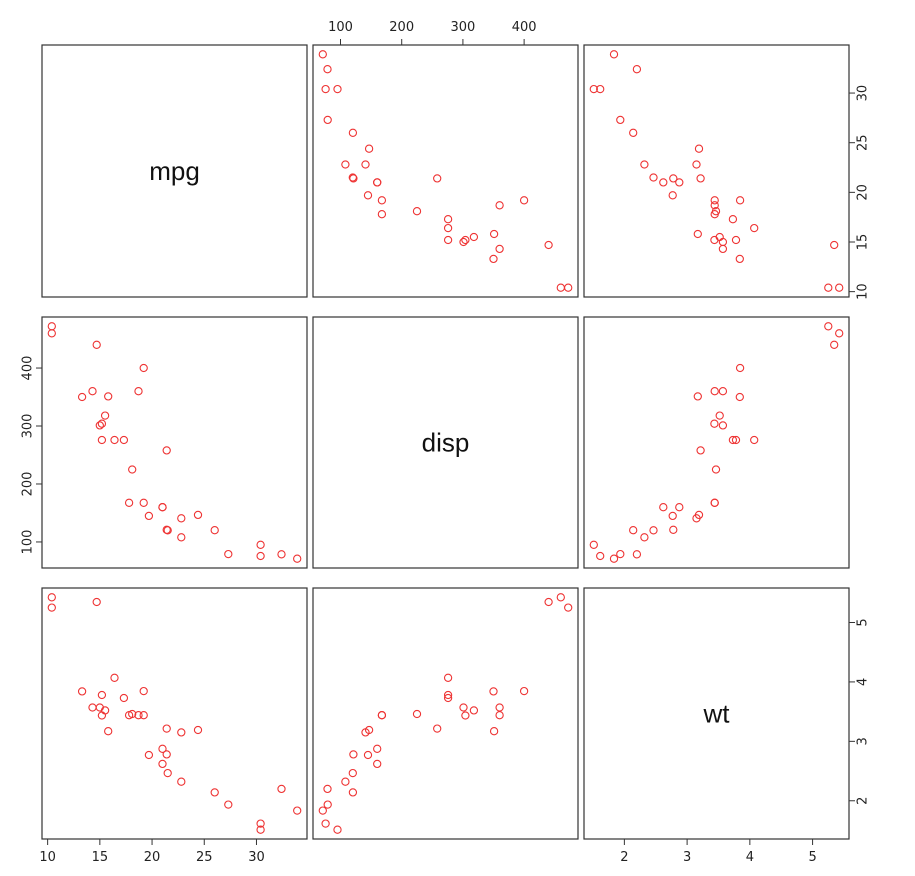 This screenshot has height=876, width=915. Describe the element at coordinates (717, 714) in the screenshot. I see `variable-label-wt: wt` at that location.